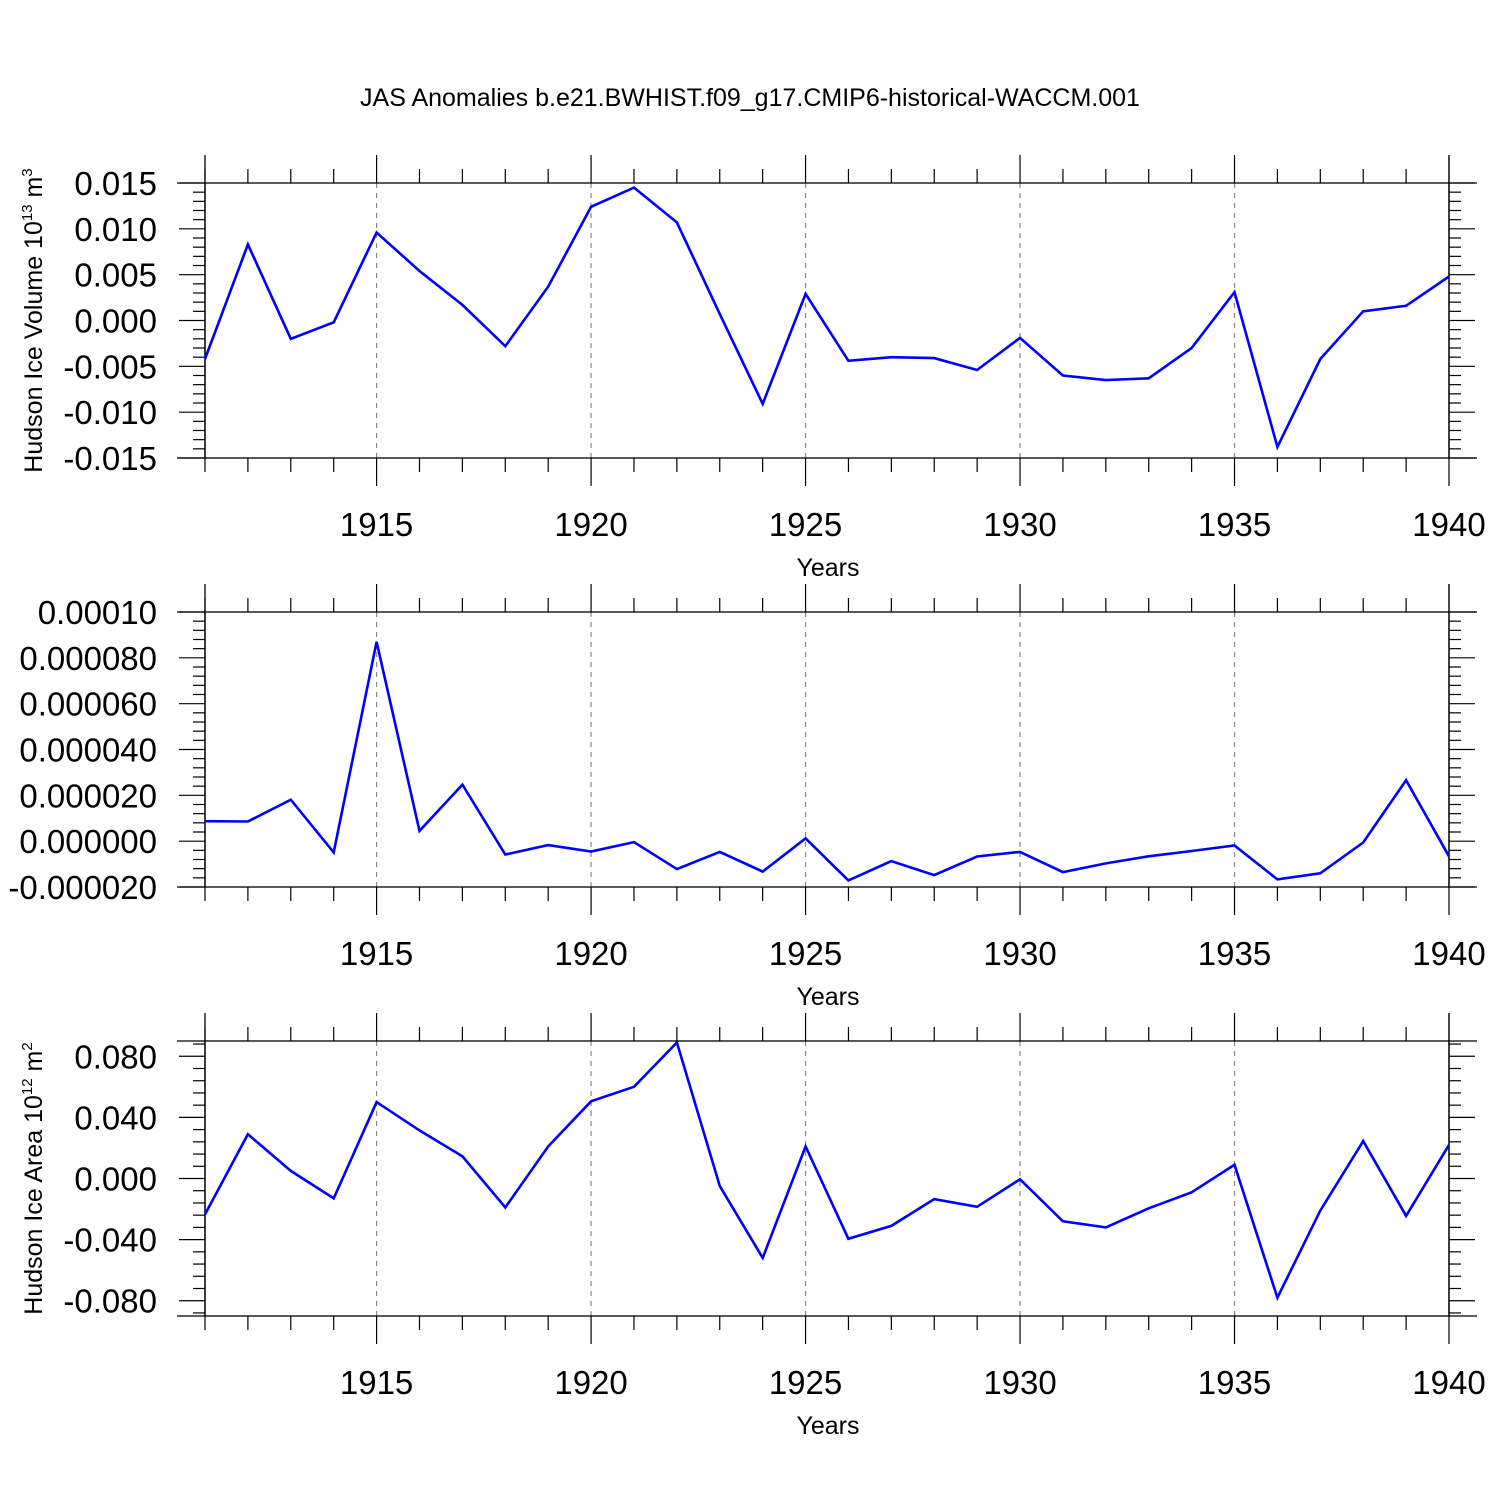 The height and width of the screenshot is (1505, 1500). I want to click on y-axis-label-unit-exponent: 3, so click(27, 172).